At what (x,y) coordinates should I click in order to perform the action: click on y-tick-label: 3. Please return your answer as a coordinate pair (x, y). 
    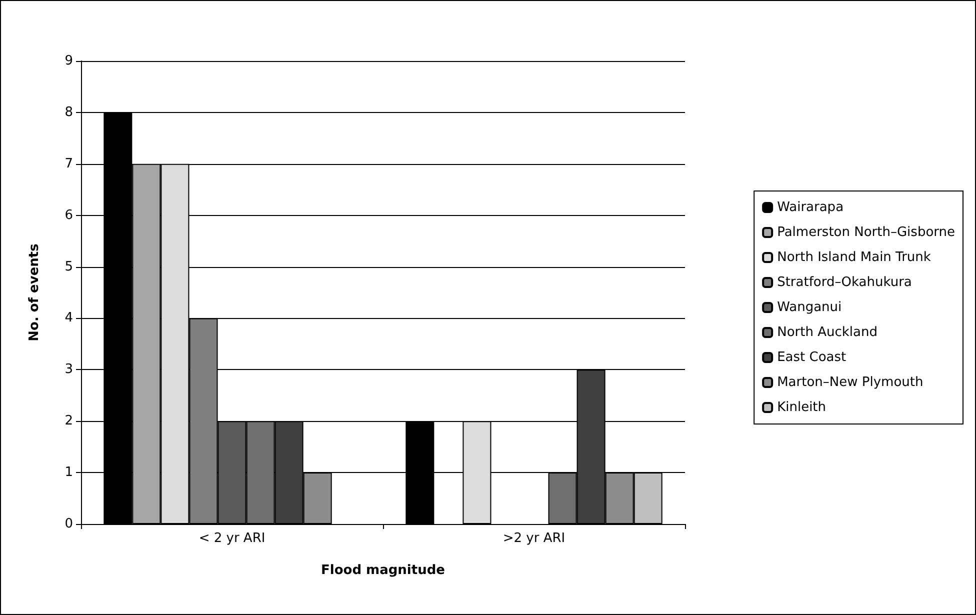
    Looking at the image, I should click on (68, 370).